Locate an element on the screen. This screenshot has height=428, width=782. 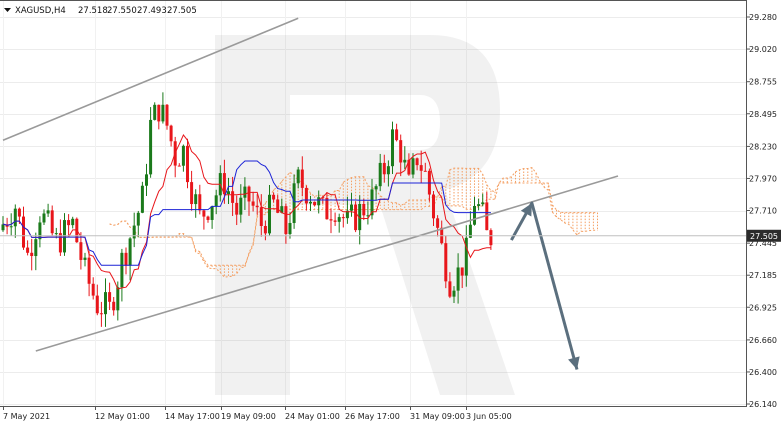
senkou-span-b is located at coordinates (353, 216).